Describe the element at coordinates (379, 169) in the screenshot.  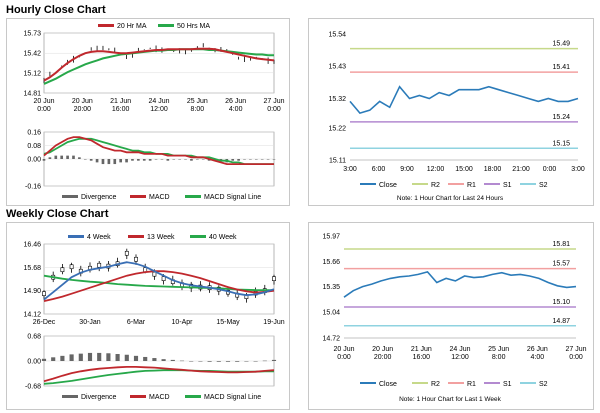
I see `hourly-close-x-tick-label: 6:00` at that location.